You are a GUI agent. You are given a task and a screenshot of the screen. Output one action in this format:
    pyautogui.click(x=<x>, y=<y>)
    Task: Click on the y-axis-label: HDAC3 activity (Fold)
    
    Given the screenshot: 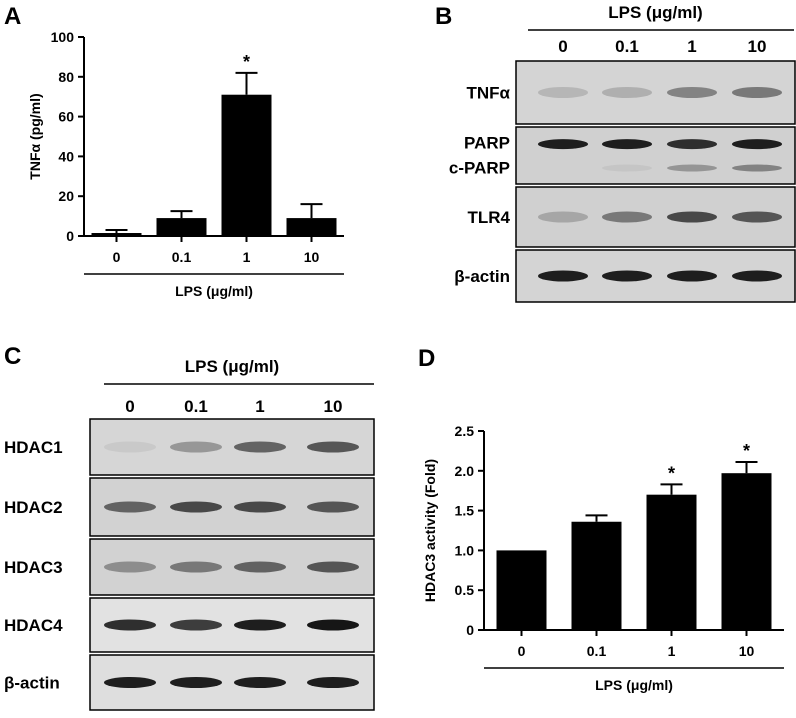 What is the action you would take?
    pyautogui.click(x=430, y=530)
    